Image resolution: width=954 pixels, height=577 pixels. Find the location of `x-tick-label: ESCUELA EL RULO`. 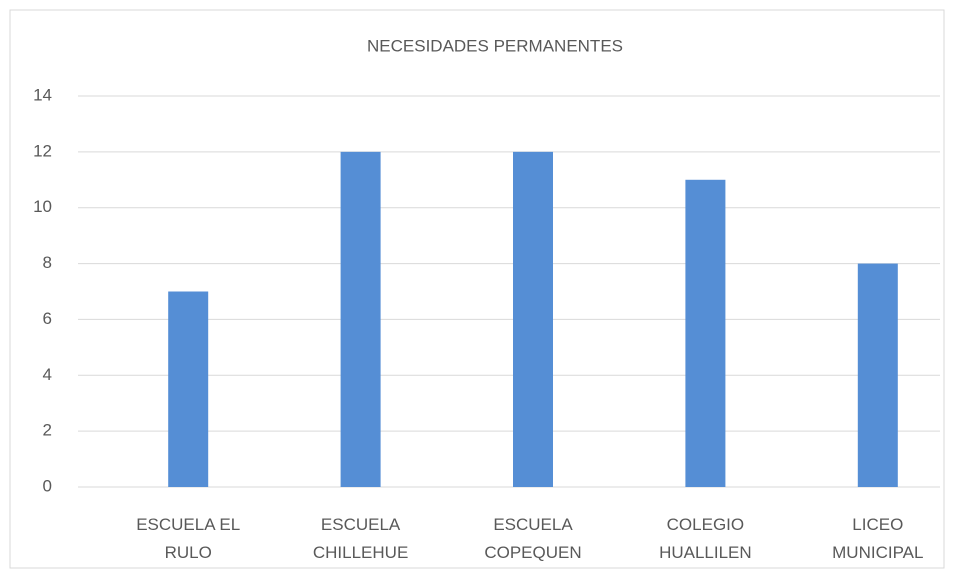

x-tick-label: ESCUELA EL RULO is located at coordinates (188, 538).